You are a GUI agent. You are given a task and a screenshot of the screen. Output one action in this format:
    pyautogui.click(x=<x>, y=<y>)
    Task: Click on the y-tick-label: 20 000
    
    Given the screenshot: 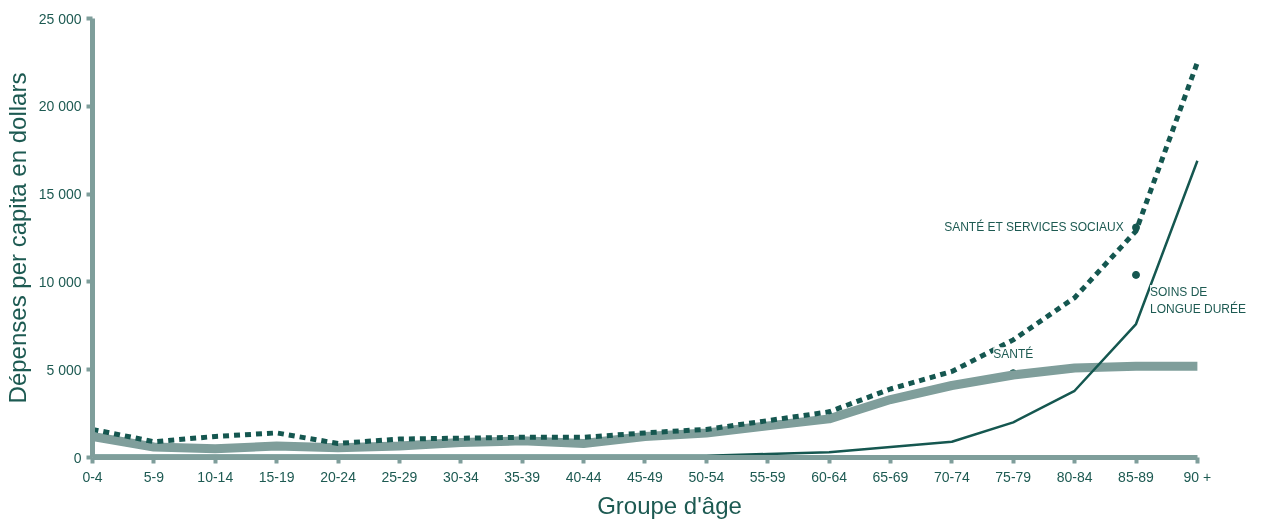 What is the action you would take?
    pyautogui.click(x=60, y=106)
    